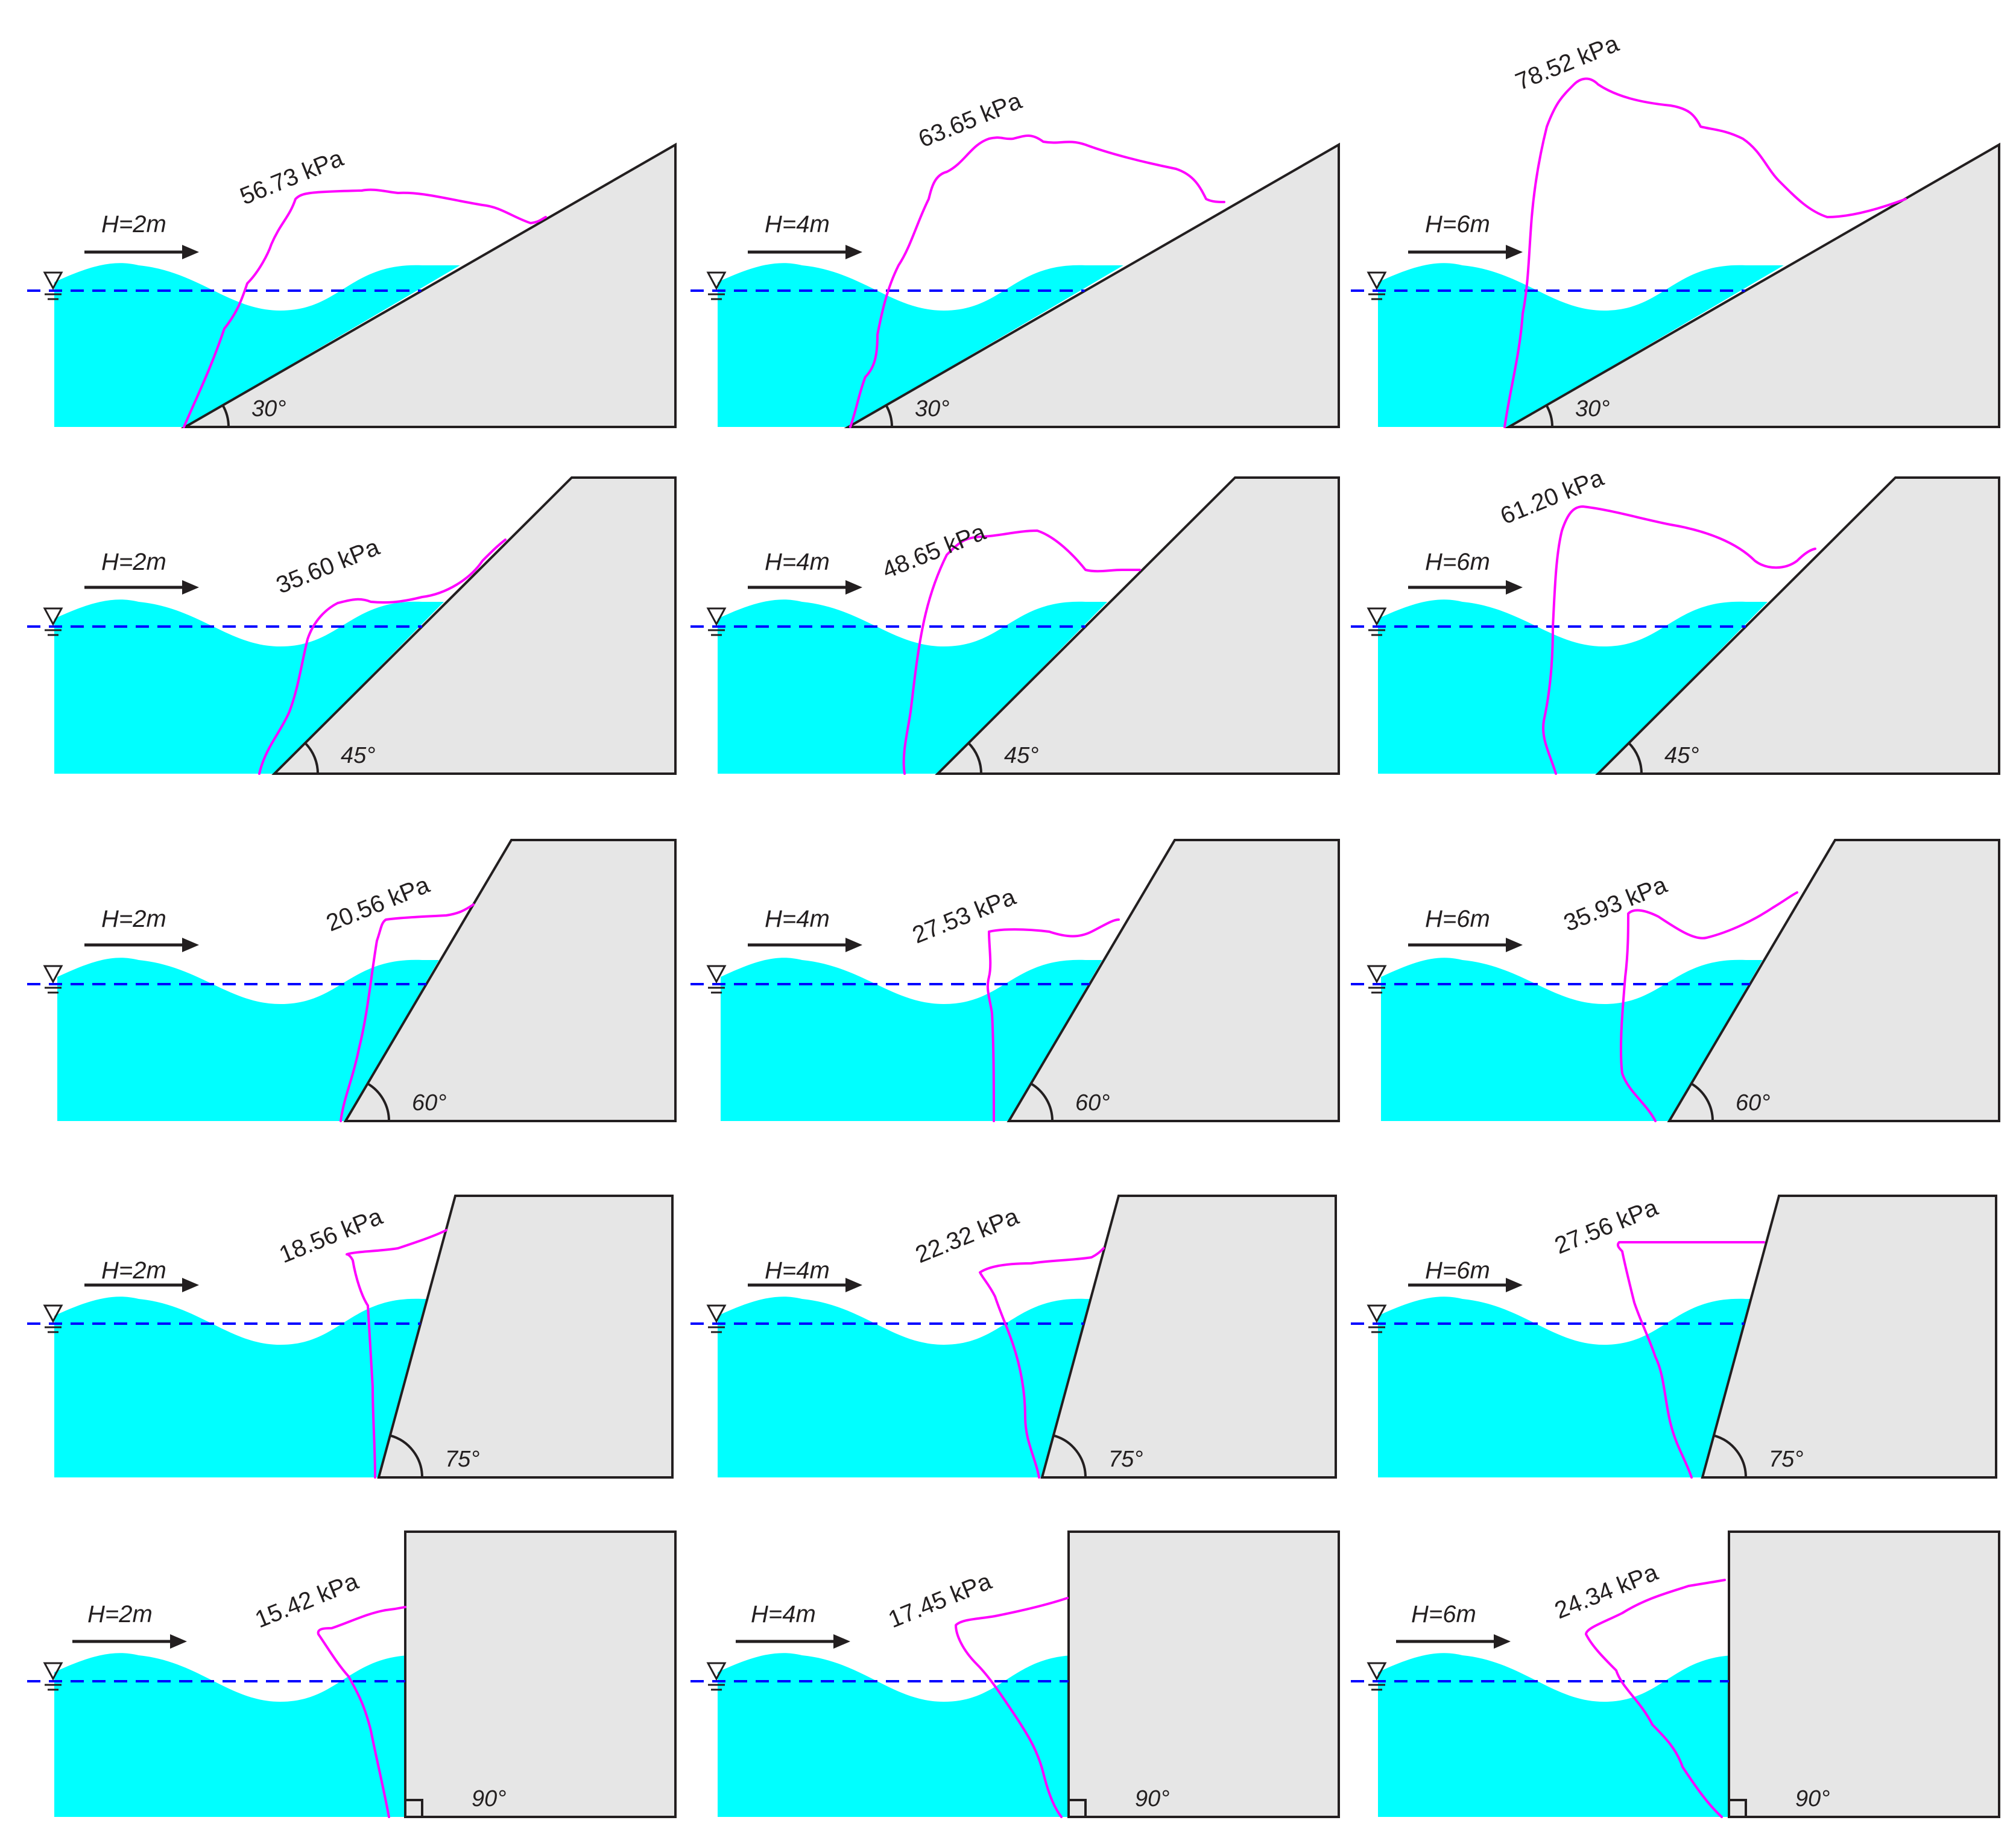 This screenshot has width=2016, height=1832. Describe the element at coordinates (328, 566) in the screenshot. I see `peak-pressure-label: 35.60 kPa` at that location.